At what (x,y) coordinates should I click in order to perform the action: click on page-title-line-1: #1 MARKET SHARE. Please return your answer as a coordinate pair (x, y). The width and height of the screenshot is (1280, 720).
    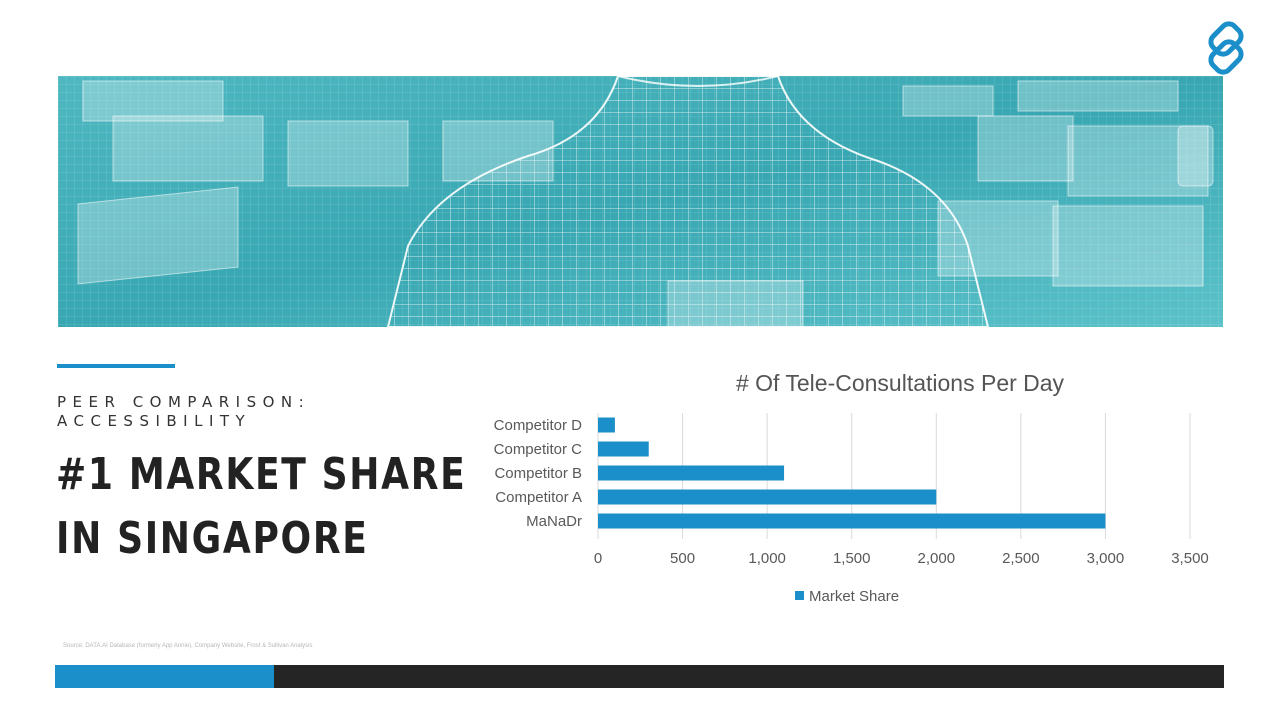
    Looking at the image, I should click on (261, 474).